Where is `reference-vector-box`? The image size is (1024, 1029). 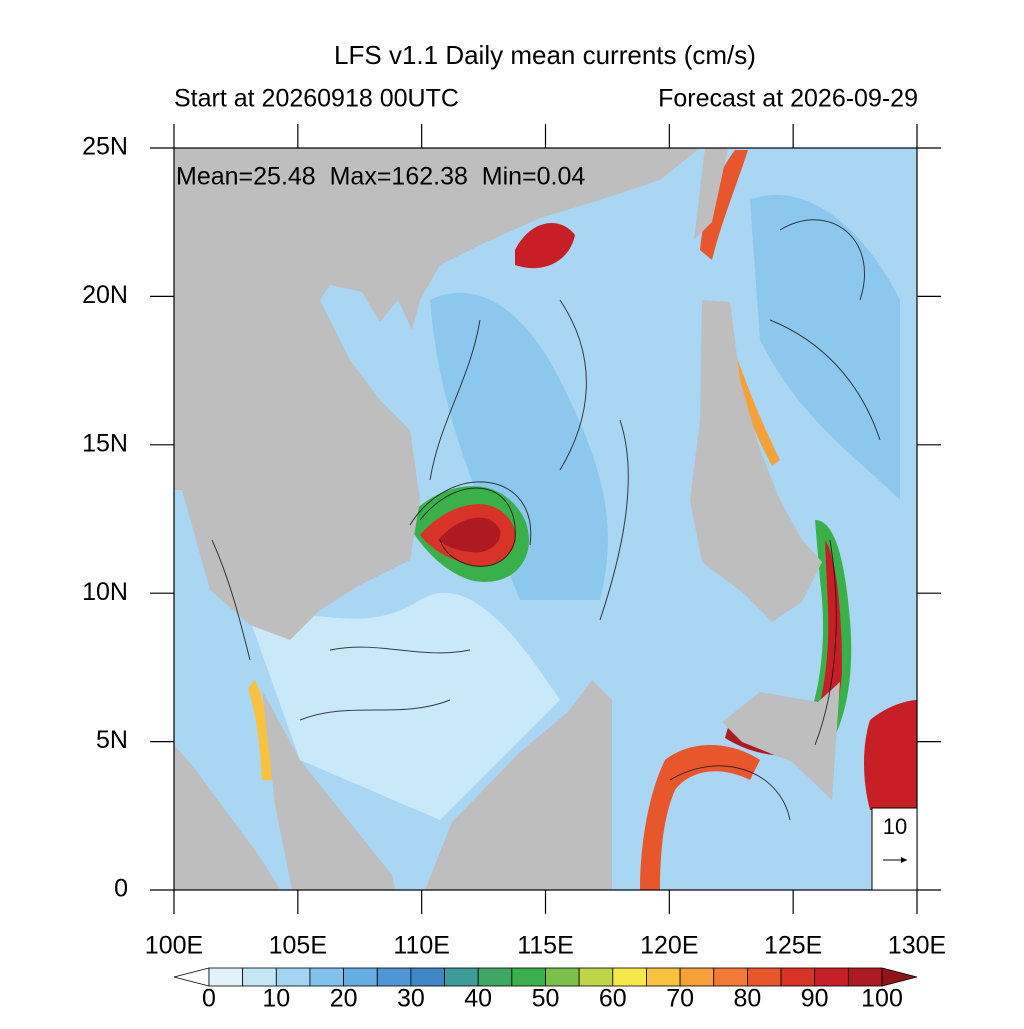 reference-vector-box is located at coordinates (894, 849).